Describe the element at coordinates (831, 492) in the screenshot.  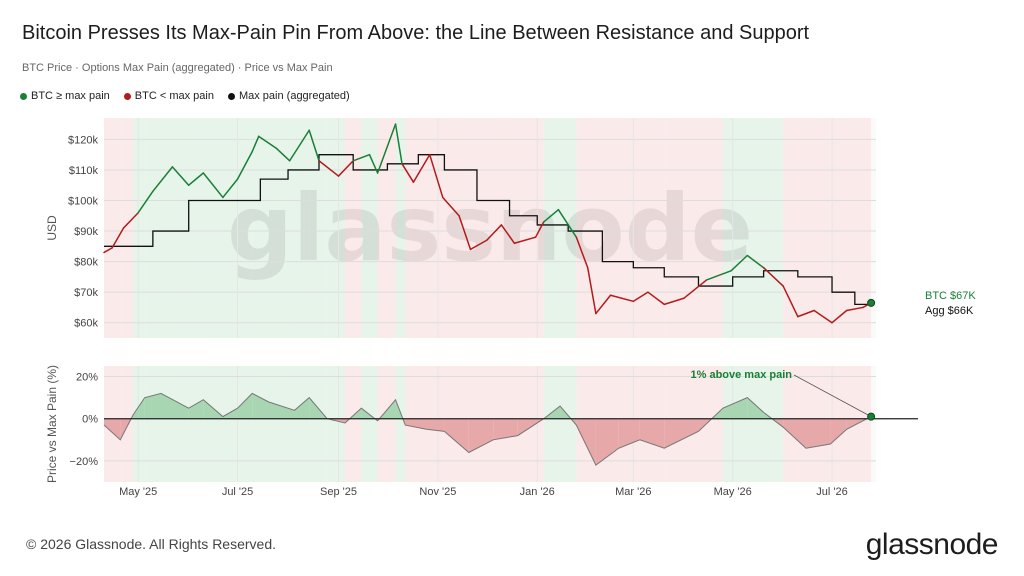
I see `x-tick-label: Jul '26` at that location.